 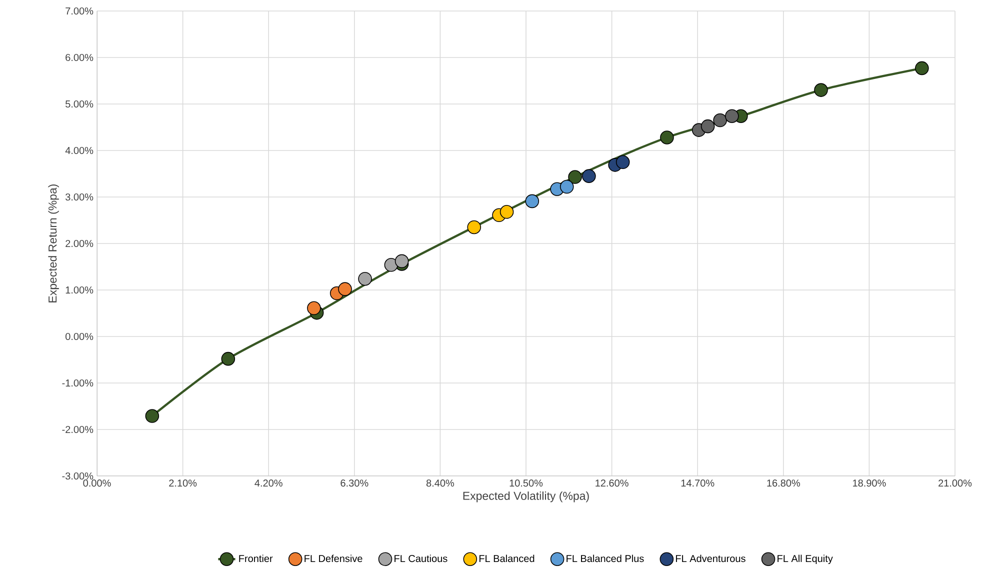 I want to click on x-tick-label: 4.20%, so click(x=268, y=483).